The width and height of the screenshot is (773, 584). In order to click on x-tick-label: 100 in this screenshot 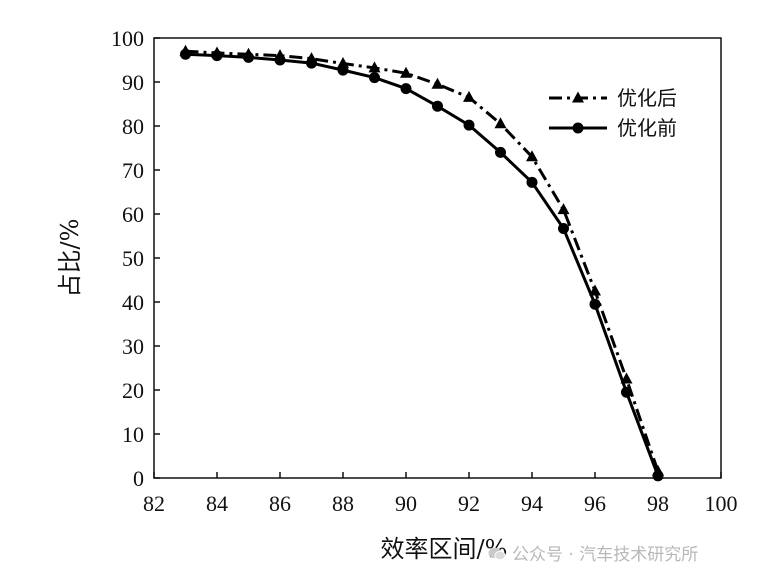, I will do `click(721, 503)`.